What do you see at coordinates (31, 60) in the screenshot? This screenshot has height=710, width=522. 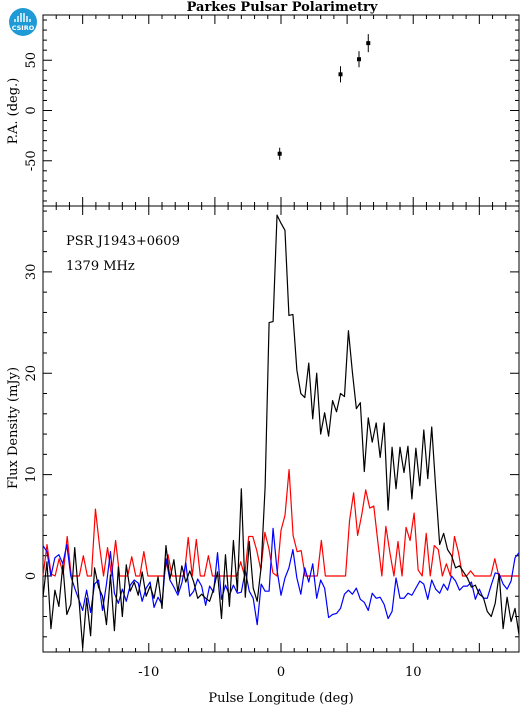 I see `pa-y-tick-label: 50` at bounding box center [31, 60].